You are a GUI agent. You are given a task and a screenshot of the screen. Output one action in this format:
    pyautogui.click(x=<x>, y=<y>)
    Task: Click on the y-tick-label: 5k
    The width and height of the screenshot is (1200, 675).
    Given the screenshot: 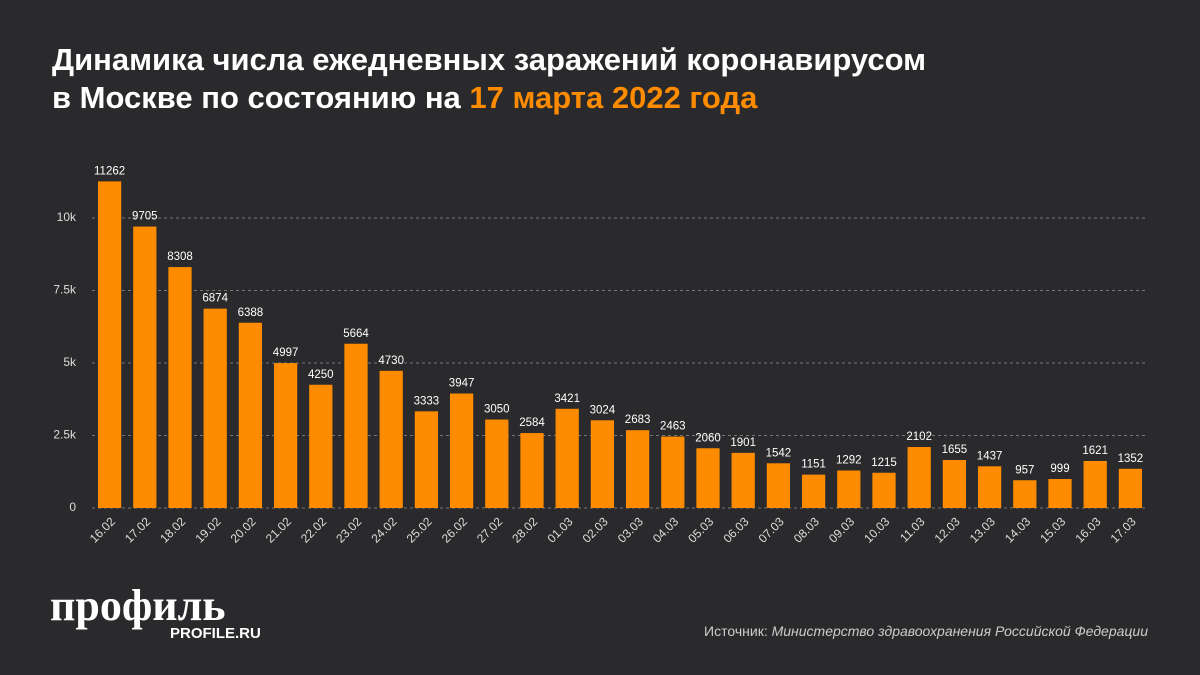 What is the action you would take?
    pyautogui.click(x=70, y=362)
    